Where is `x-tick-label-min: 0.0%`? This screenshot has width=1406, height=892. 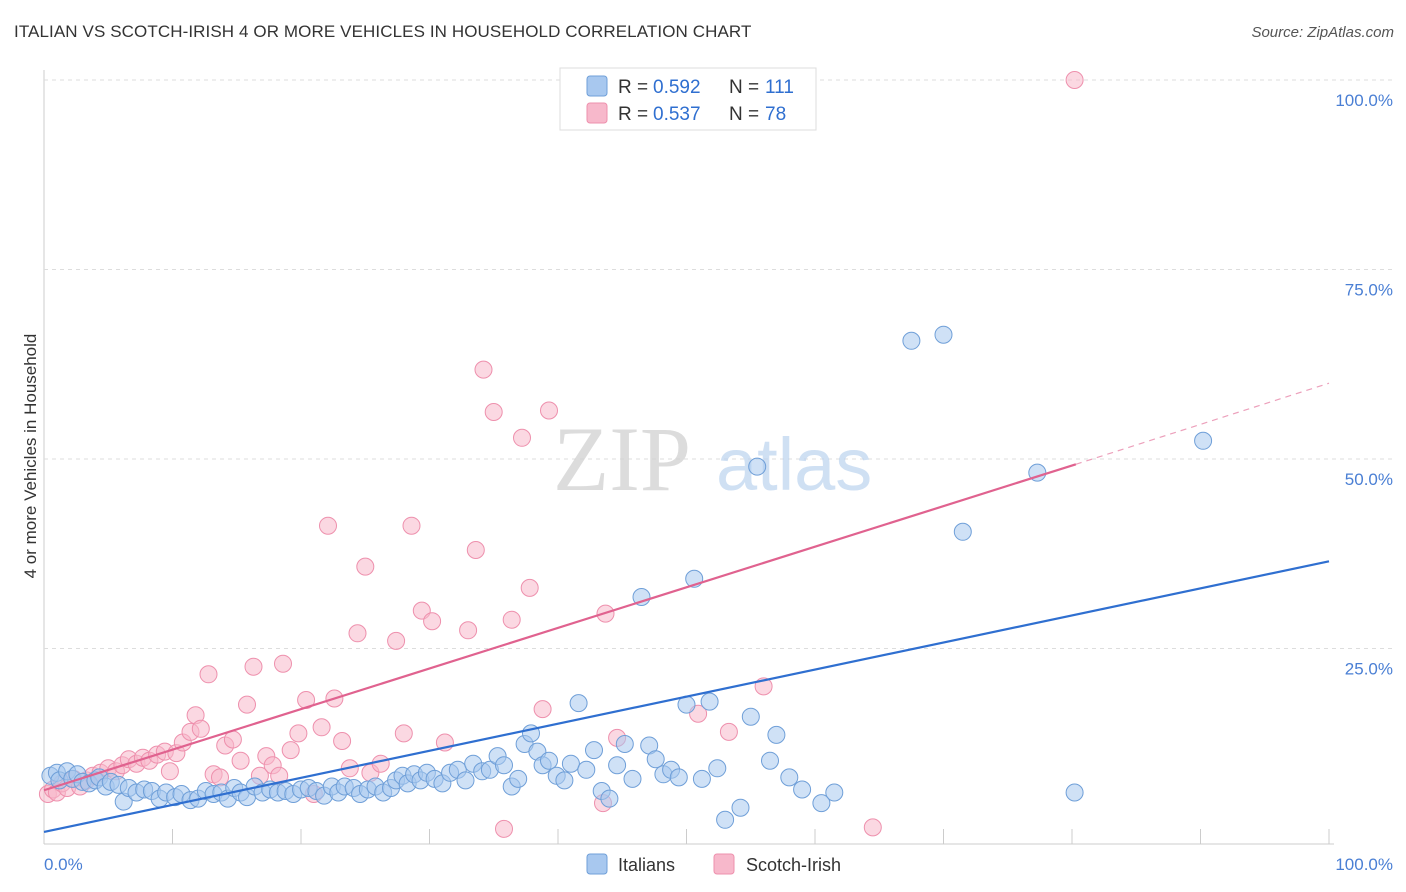
x-tick-label-min: 0.0% is located at coordinates (63, 864).